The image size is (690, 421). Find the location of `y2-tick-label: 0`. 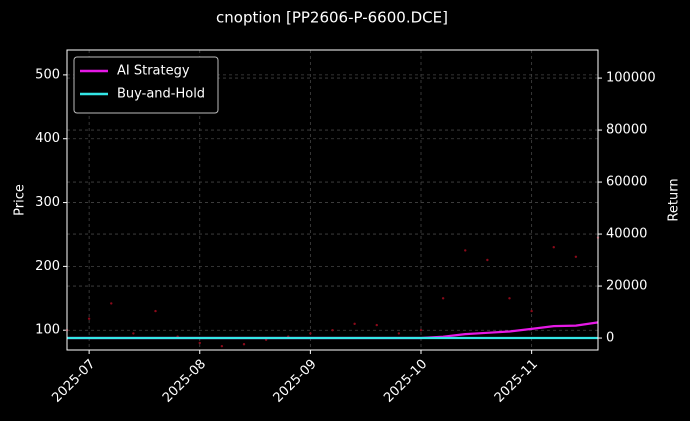

y2-tick-label: 0 is located at coordinates (610, 338).